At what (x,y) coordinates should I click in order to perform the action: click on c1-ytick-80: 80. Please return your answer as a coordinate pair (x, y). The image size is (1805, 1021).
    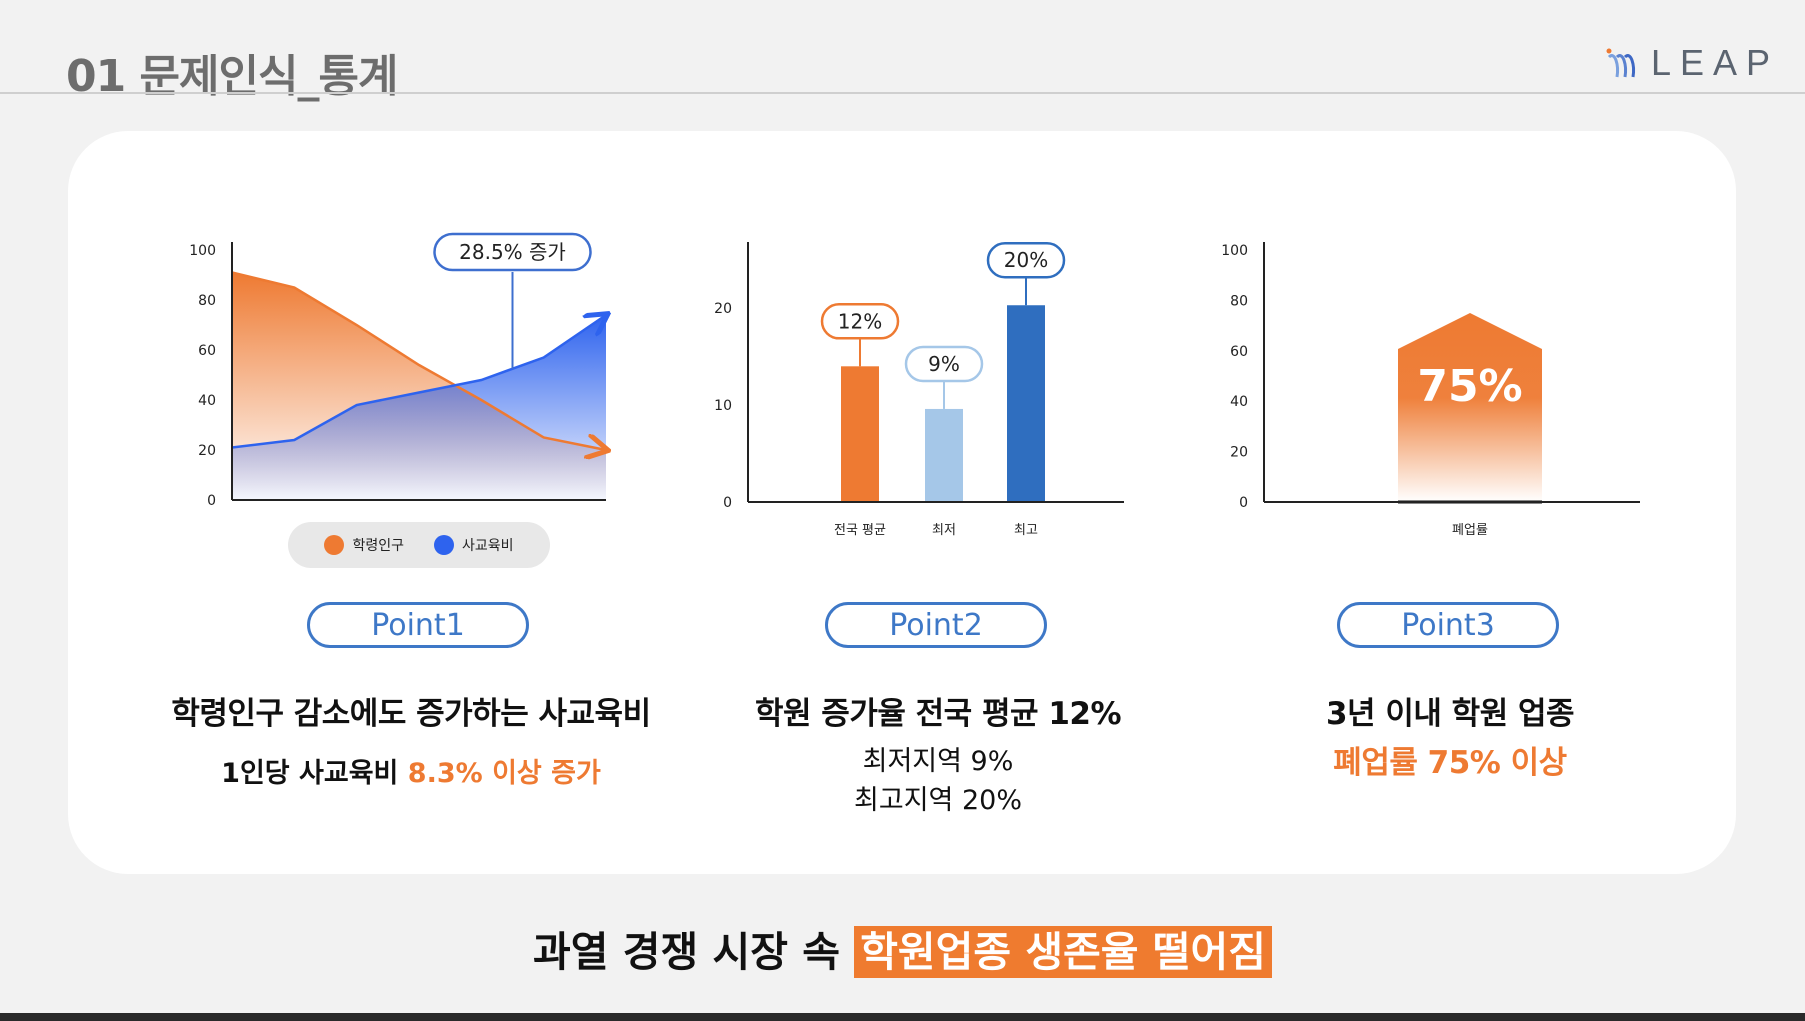
    Looking at the image, I should click on (207, 301).